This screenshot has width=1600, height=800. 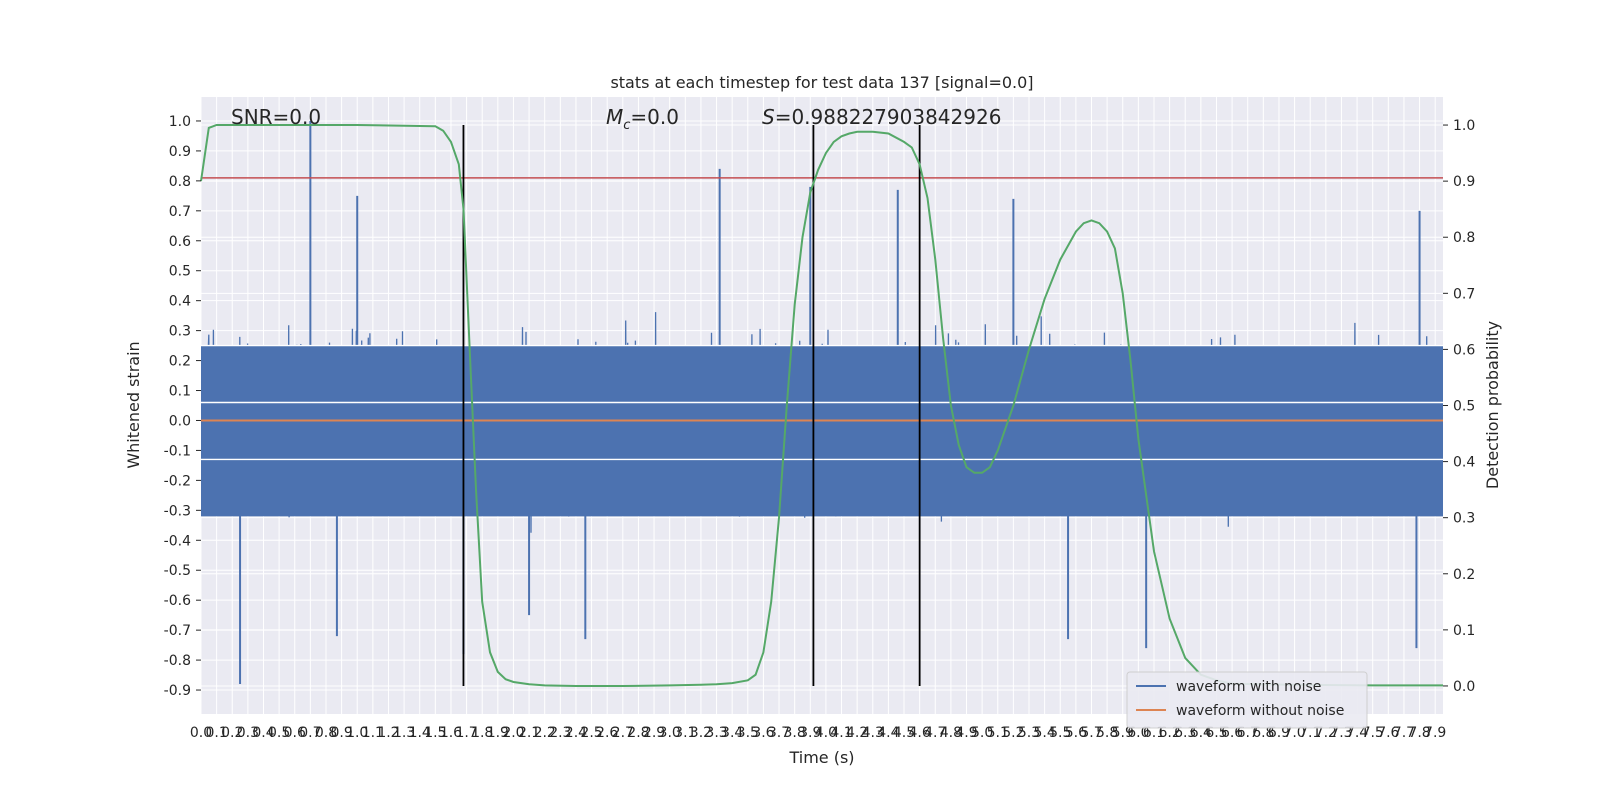 What do you see at coordinates (1123, 733) in the screenshot?
I see `x-tick-label: 5.9` at bounding box center [1123, 733].